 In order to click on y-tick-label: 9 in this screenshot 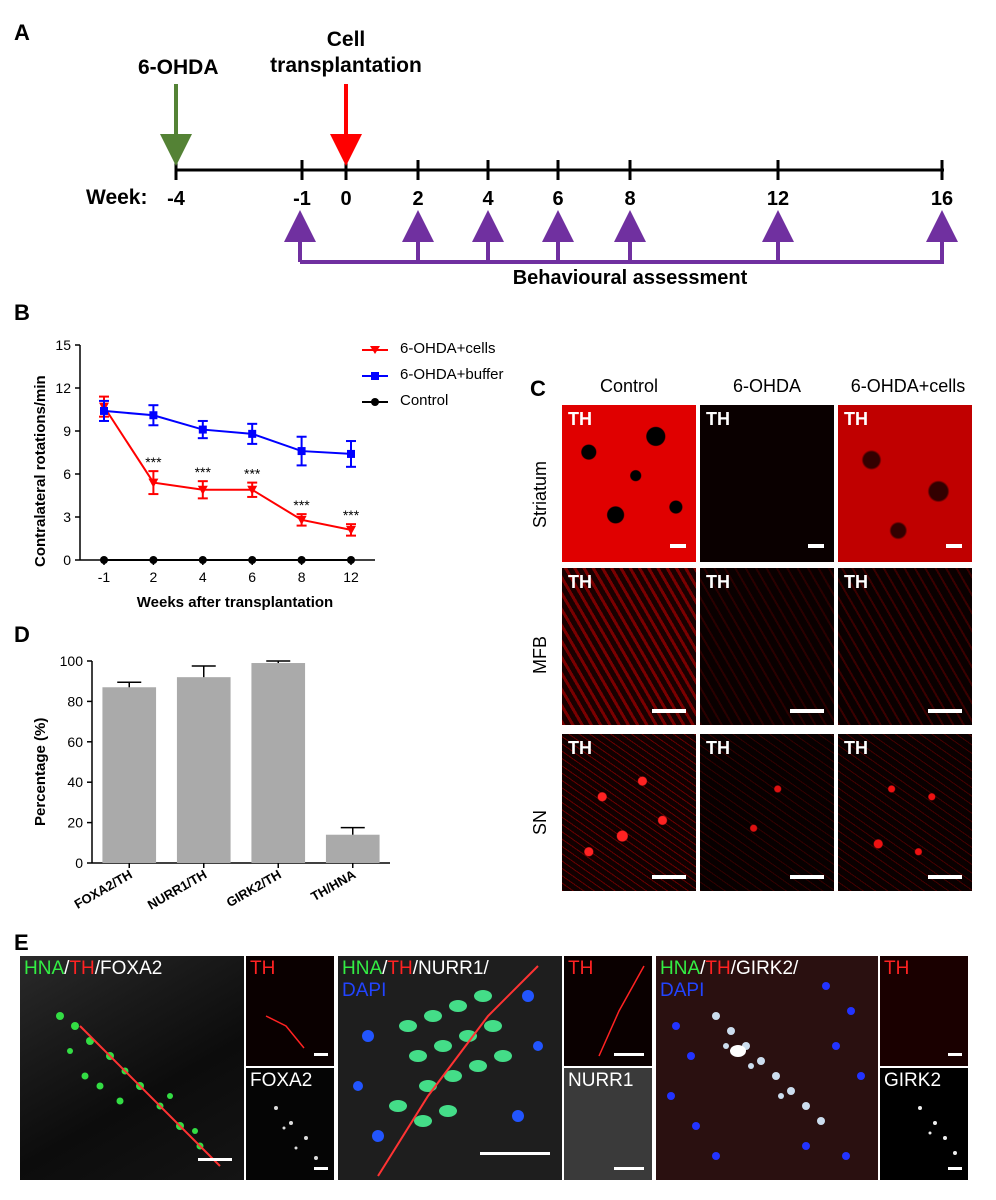, I will do `click(67, 431)`.